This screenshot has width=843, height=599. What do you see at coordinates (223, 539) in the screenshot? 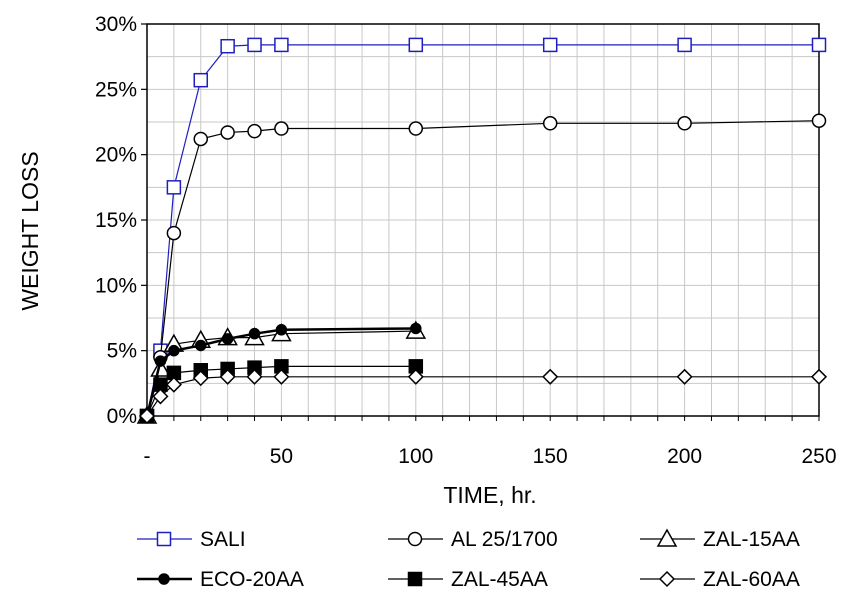
I see `legend-label: SALI` at bounding box center [223, 539].